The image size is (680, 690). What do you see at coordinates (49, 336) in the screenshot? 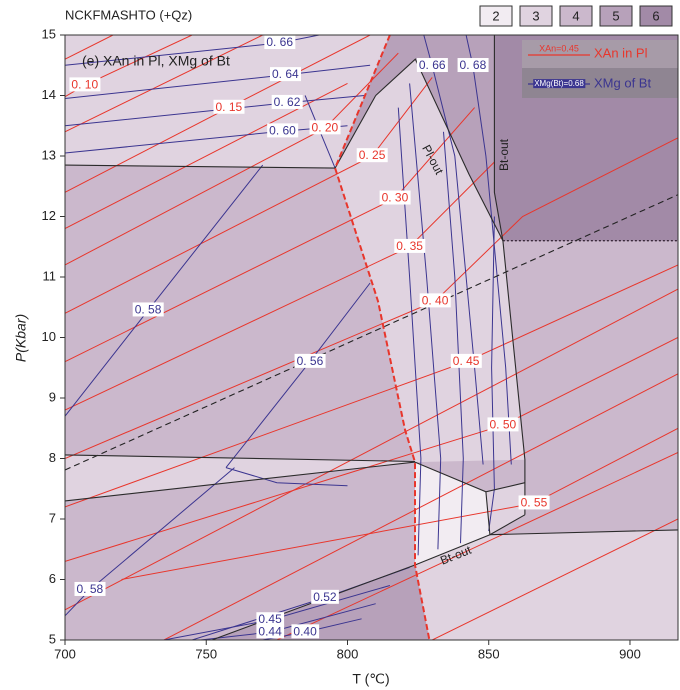
I see `y-tick-label: 10` at bounding box center [49, 336].